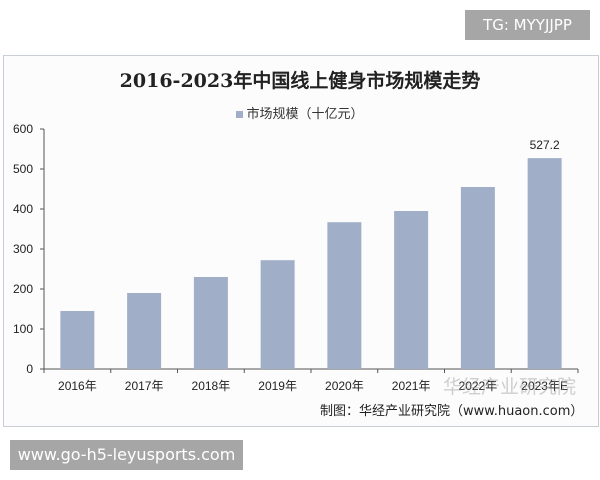 The image size is (600, 480). I want to click on y-tick-label: 100, so click(23, 329).